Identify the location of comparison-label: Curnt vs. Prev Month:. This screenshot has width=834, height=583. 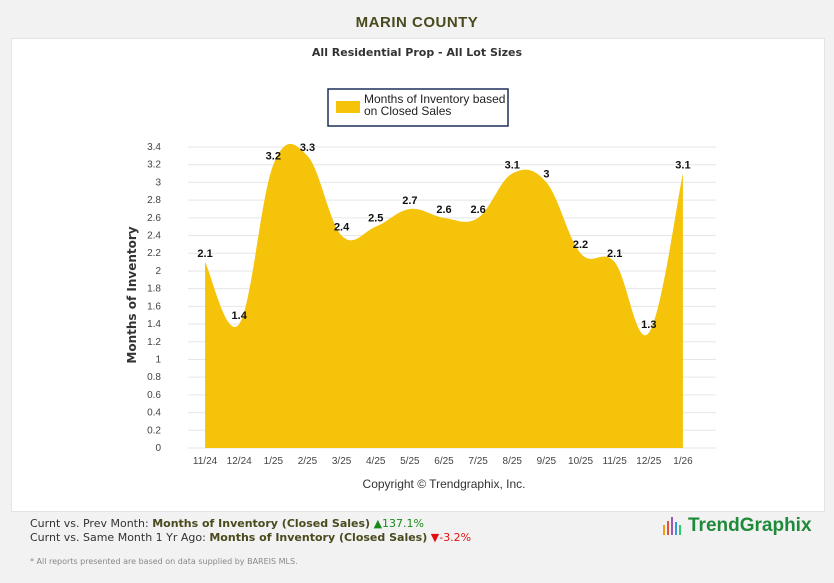
(89, 523).